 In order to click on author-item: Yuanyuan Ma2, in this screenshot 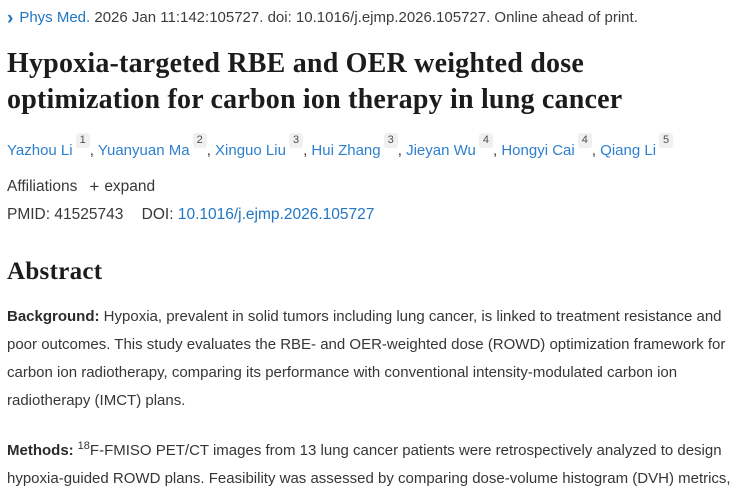, I will do `click(156, 146)`.